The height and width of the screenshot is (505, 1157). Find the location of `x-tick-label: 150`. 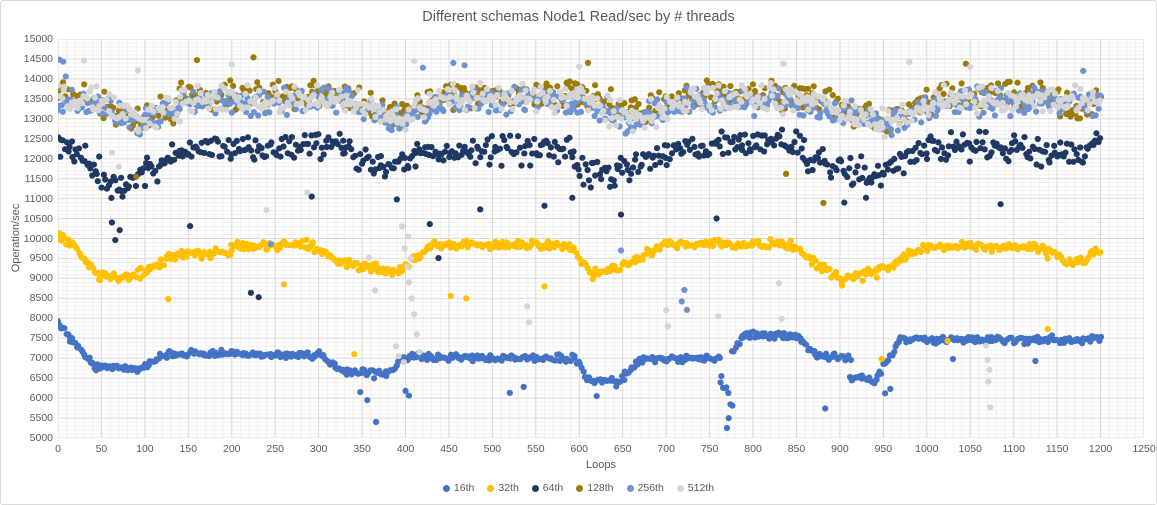

x-tick-label: 150 is located at coordinates (188, 449).